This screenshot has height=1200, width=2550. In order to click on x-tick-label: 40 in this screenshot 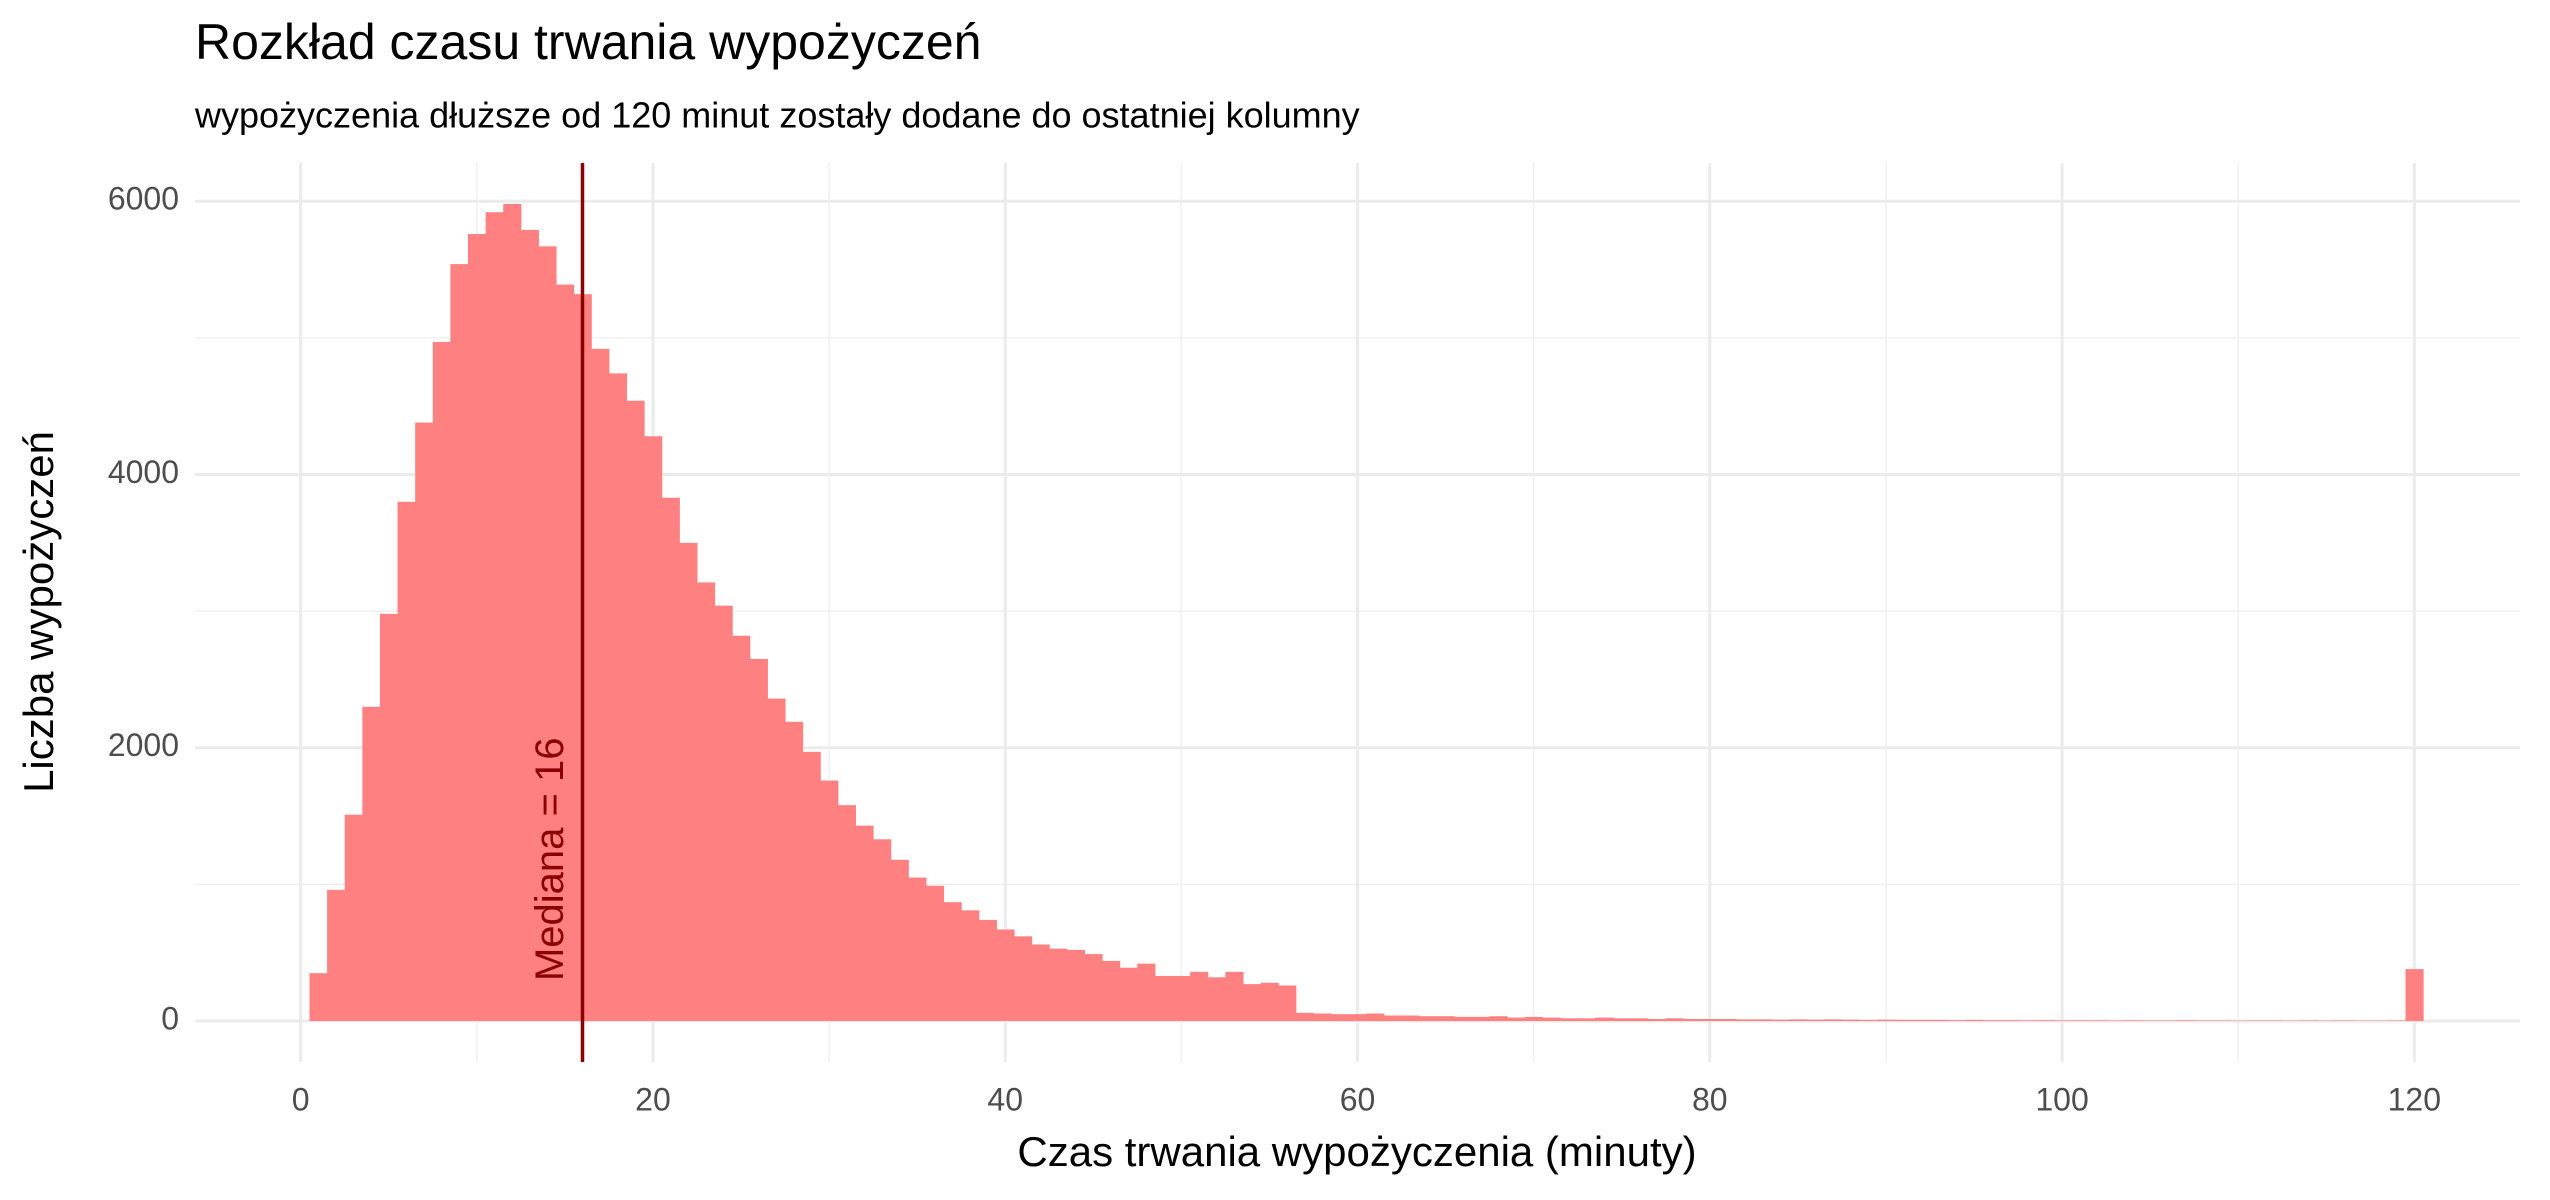, I will do `click(1005, 1099)`.